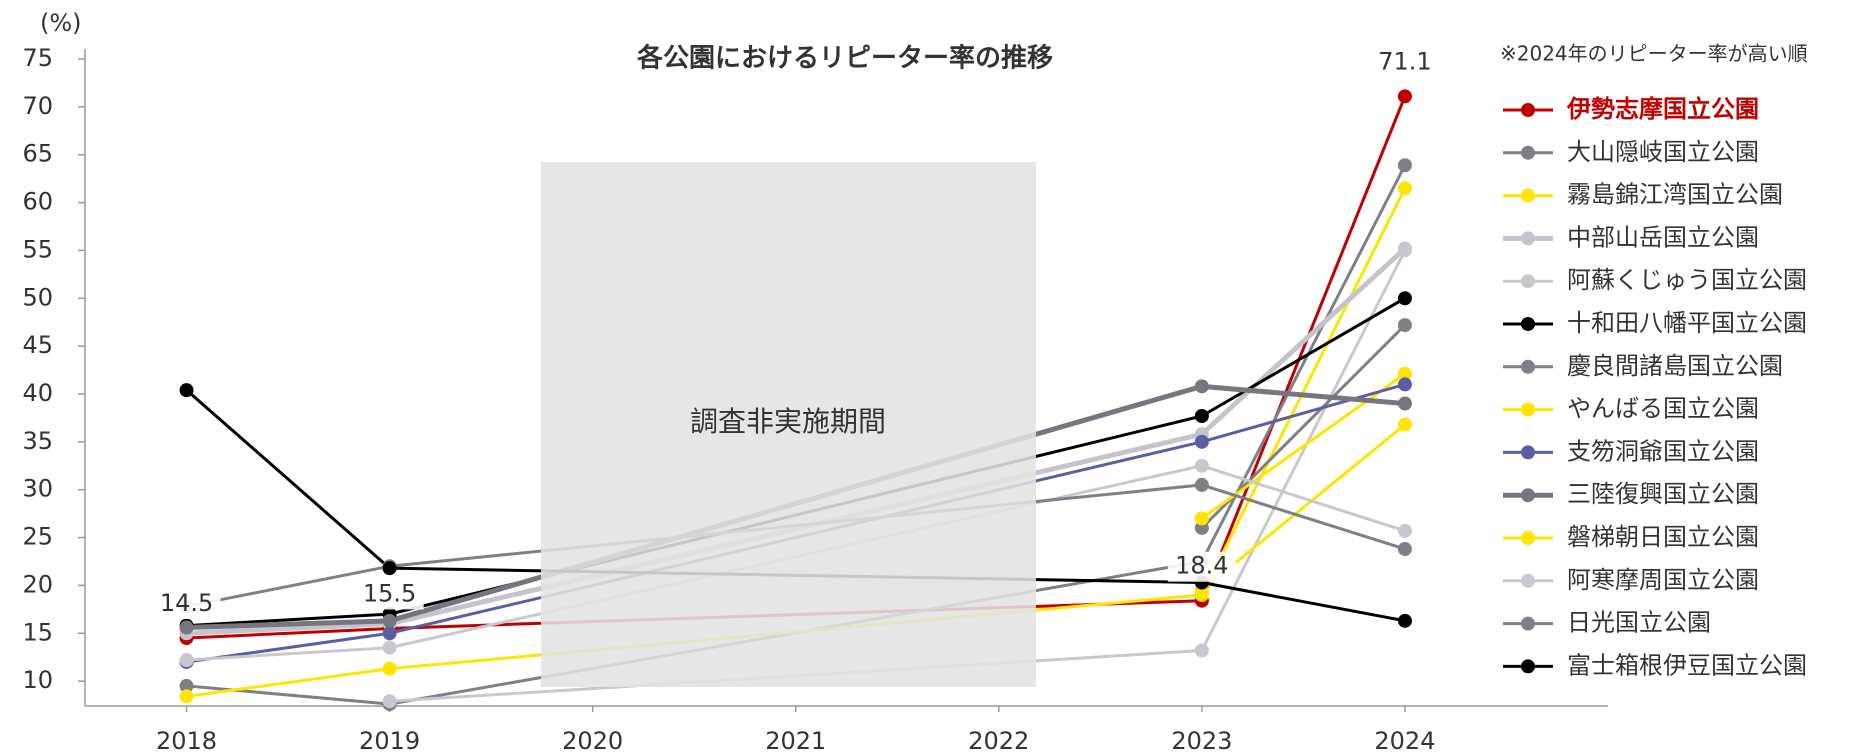 This screenshot has width=1854, height=756. What do you see at coordinates (37, 632) in the screenshot?
I see `y-tick-label: 15` at bounding box center [37, 632].